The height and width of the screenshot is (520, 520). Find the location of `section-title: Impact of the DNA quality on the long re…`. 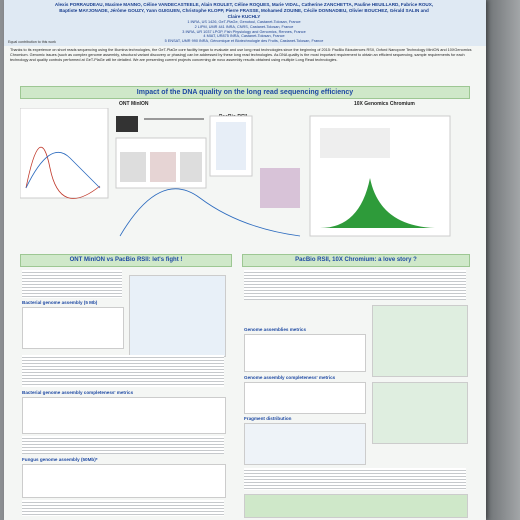

section-title: Impact of the DNA quality on the long re… is located at coordinates (245, 92).